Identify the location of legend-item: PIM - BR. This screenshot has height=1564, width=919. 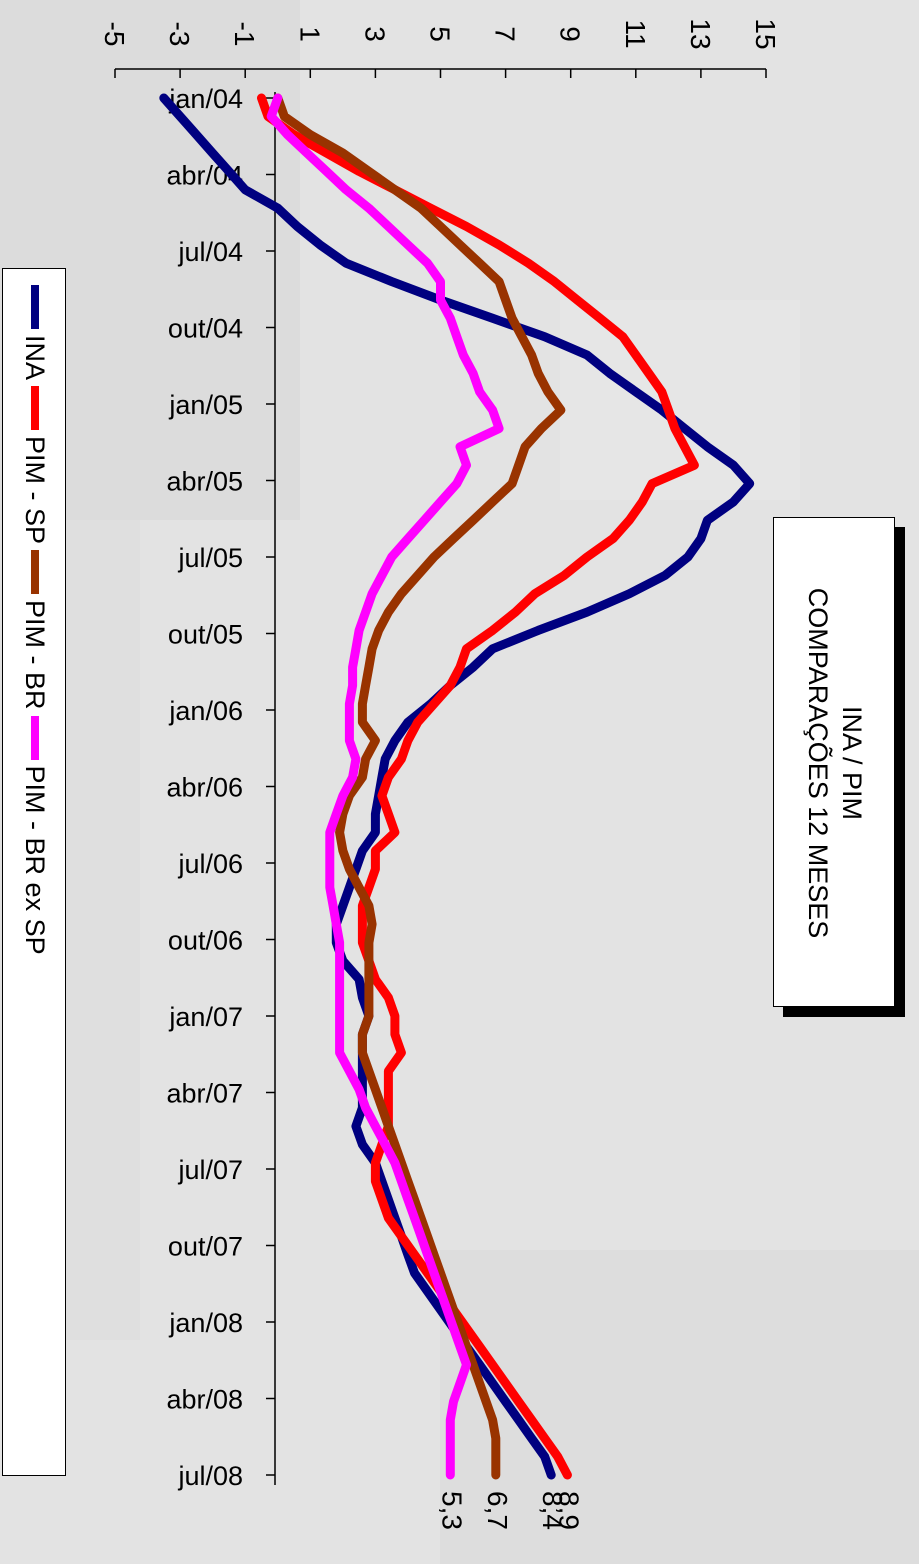
(35, 630).